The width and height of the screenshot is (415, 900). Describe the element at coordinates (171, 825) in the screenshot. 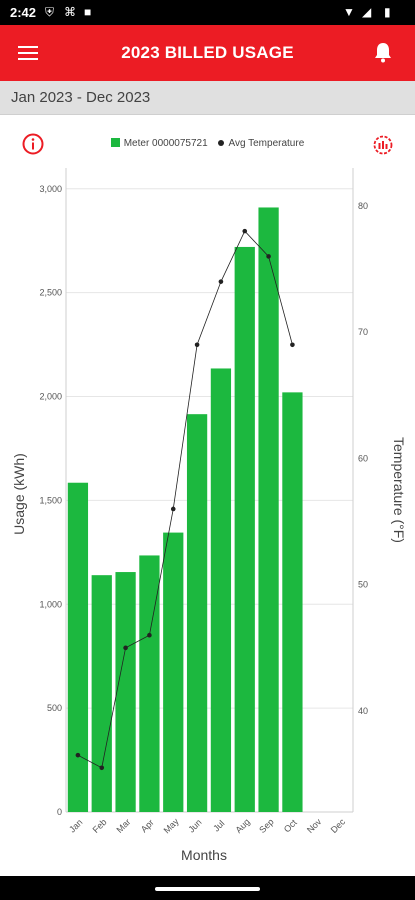

I see `x-tick-label: May` at that location.